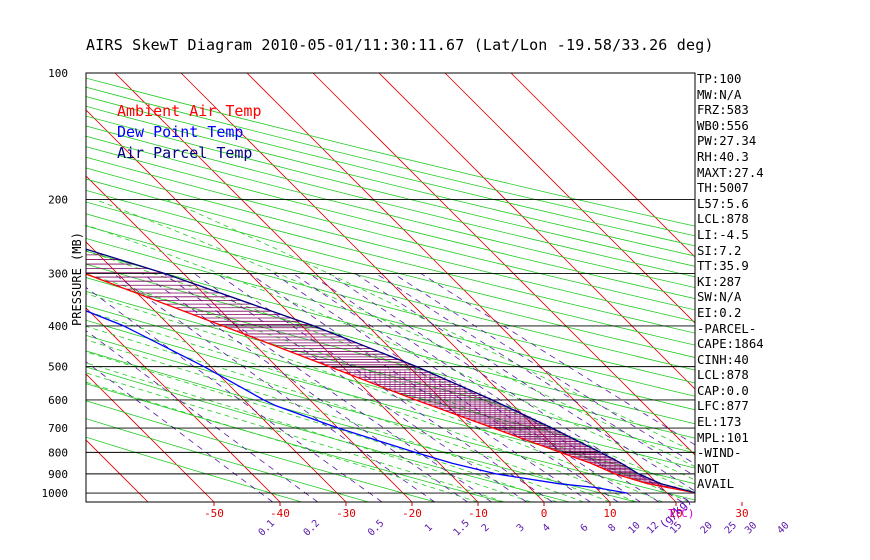 Image resolution: width=870 pixels, height=560 pixels. What do you see at coordinates (312, 528) in the screenshot?
I see `mixing-ratio-tick-label: 0.2` at bounding box center [312, 528].